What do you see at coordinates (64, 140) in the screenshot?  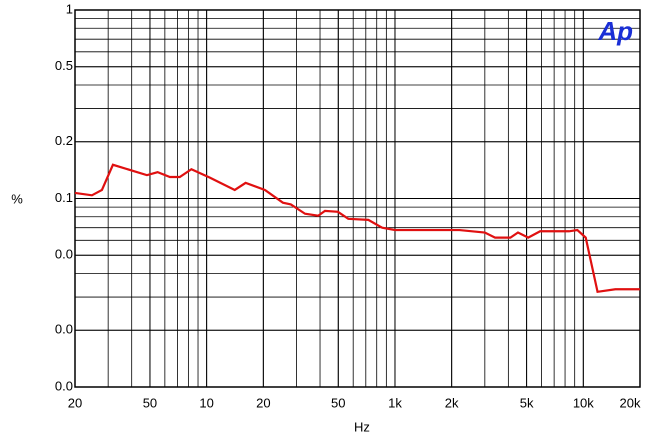 I see `y-tick-label: 0.2` at bounding box center [64, 140].